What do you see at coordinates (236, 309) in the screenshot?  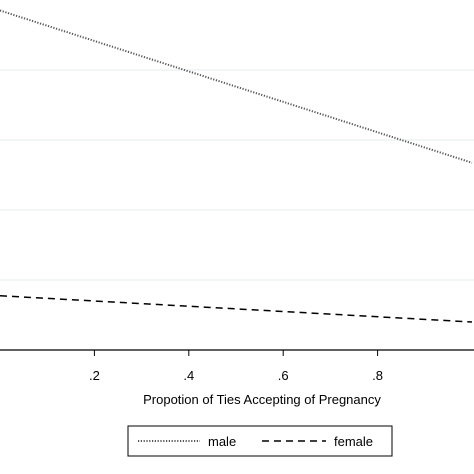 I see `series-line-female` at bounding box center [236, 309].